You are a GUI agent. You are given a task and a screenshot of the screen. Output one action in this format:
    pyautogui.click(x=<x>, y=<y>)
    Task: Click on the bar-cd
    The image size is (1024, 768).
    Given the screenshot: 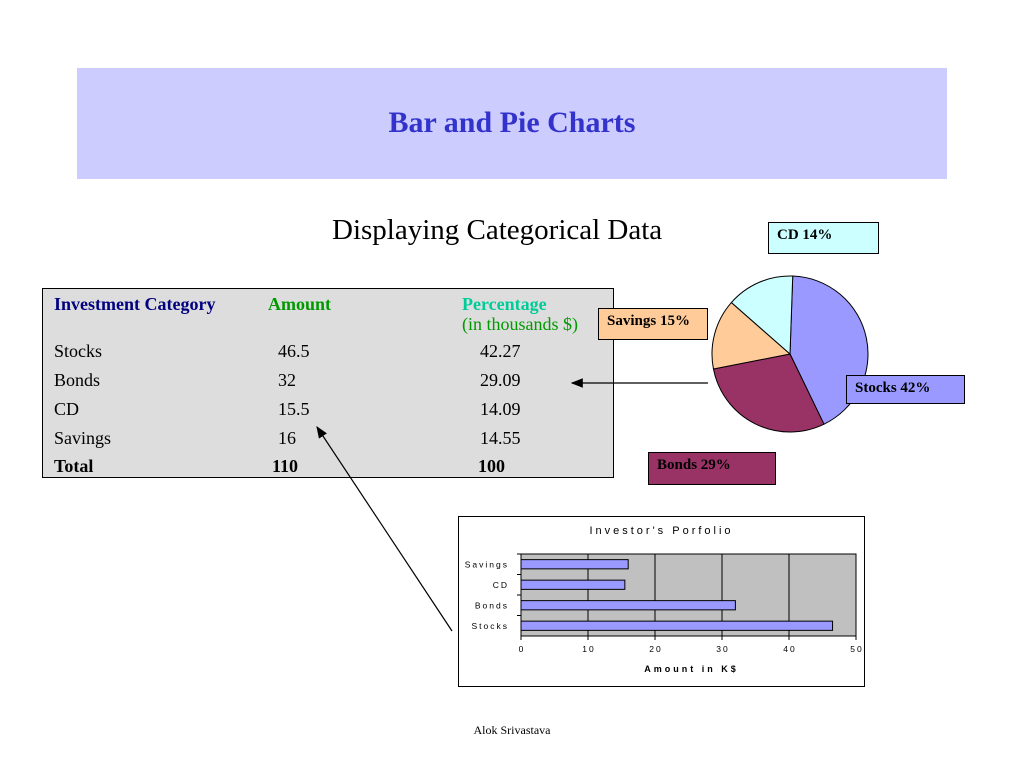 What is the action you would take?
    pyautogui.click(x=573, y=584)
    